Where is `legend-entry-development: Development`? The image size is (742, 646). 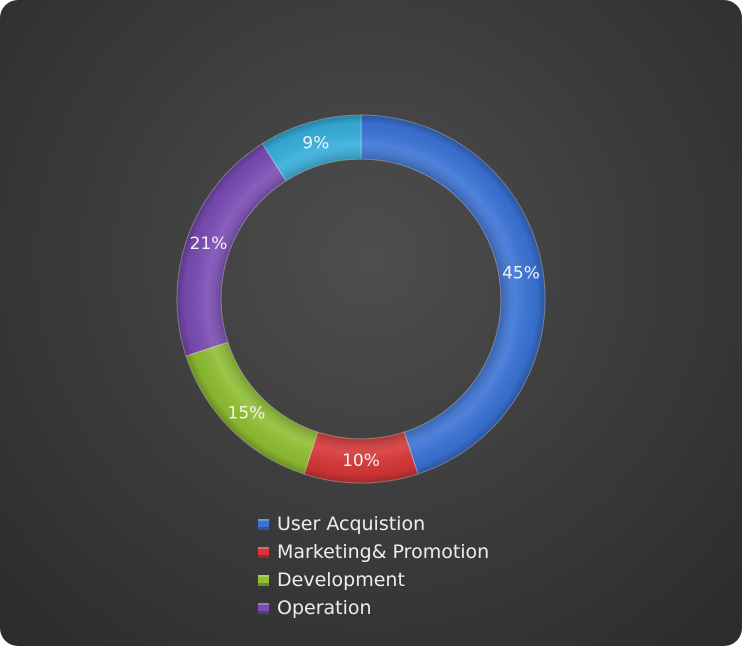
legend-entry-development: Development is located at coordinates (408, 580).